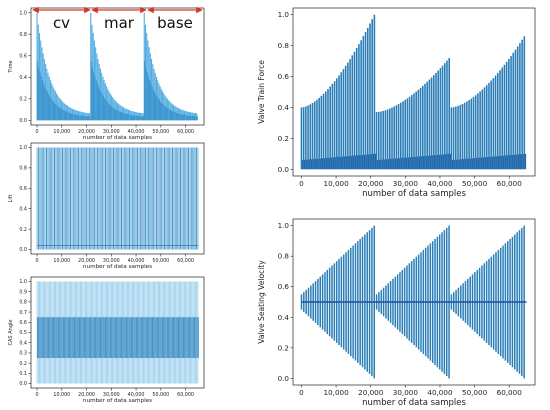 Image resolution: width=550 pixels, height=410 pixels. I want to click on y-axis-label: Lift, so click(11, 199).